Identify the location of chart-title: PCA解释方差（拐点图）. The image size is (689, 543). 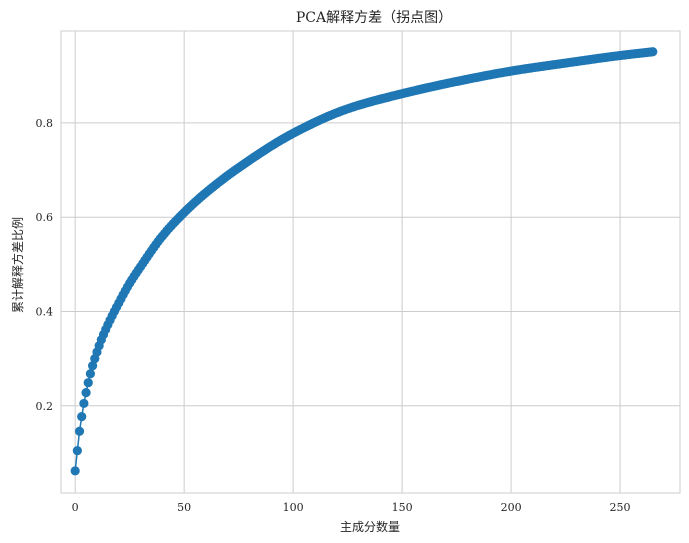
(374, 18).